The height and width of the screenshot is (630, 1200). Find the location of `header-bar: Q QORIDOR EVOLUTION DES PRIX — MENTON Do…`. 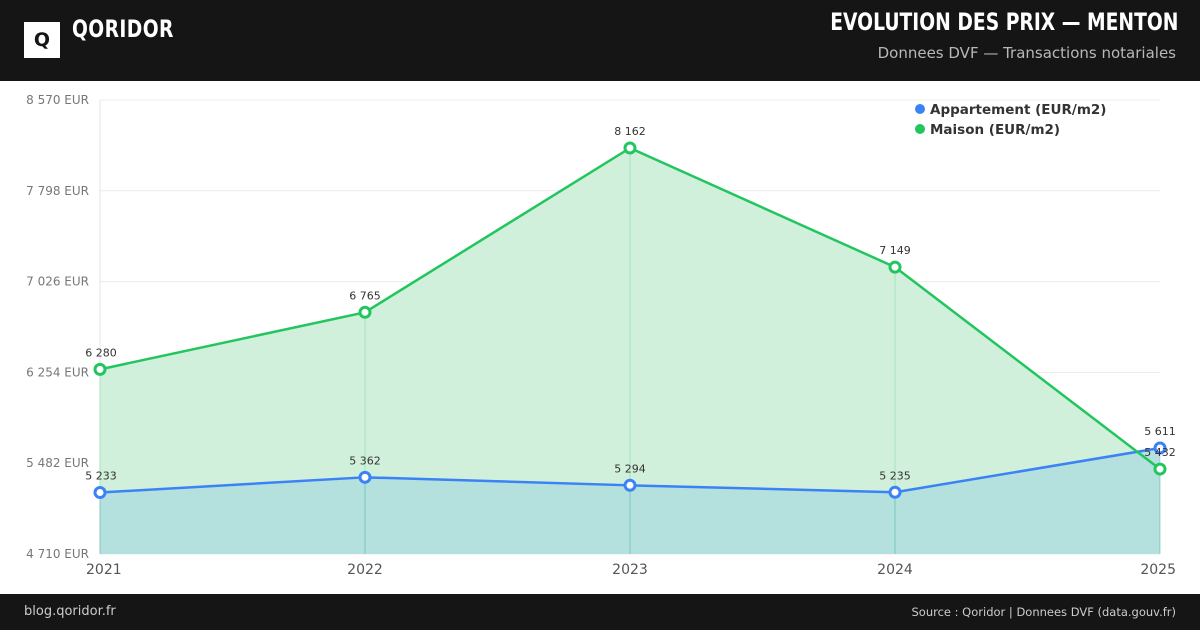

header-bar: Q QORIDOR EVOLUTION DES PRIX — MENTON Do… is located at coordinates (600, 40).